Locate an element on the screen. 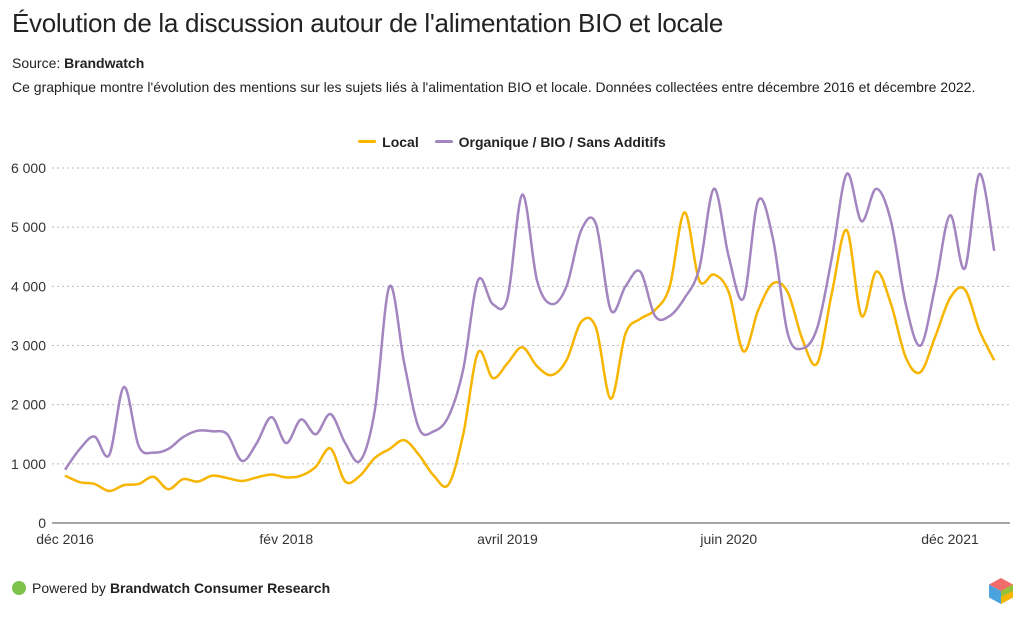 This screenshot has height=617, width=1024. y-tick-label: 6 000 is located at coordinates (28, 168).